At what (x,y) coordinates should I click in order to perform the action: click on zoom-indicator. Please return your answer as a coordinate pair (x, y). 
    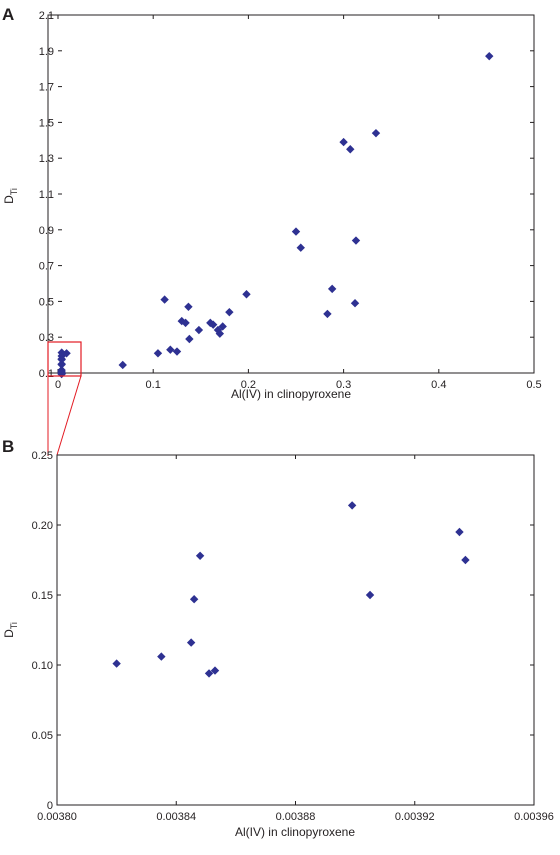
    Looking at the image, I should click on (64, 398).